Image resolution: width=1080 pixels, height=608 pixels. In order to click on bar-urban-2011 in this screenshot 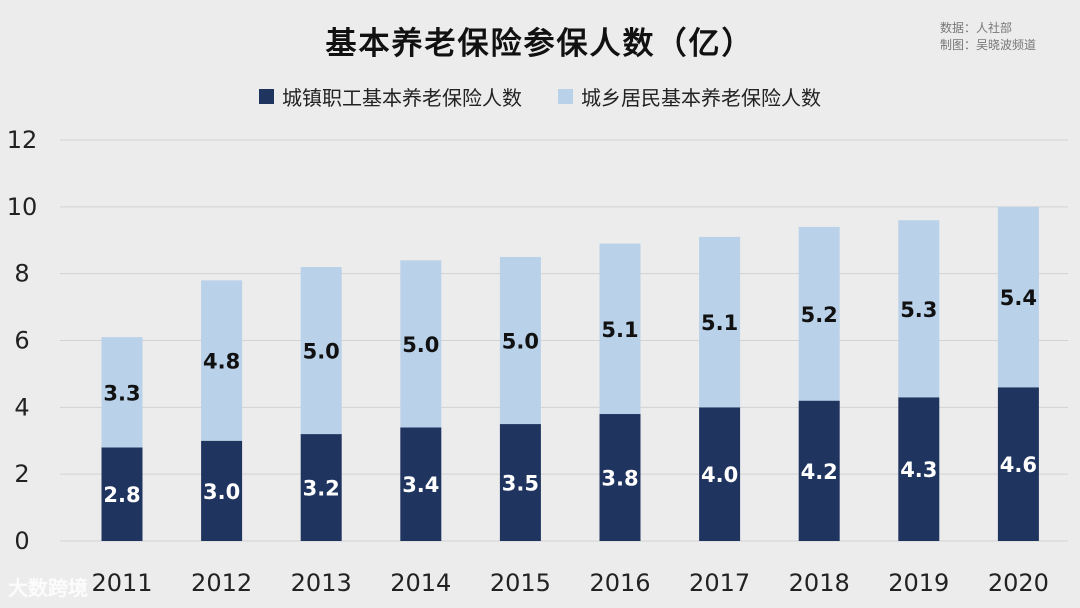, I will do `click(122, 494)`.